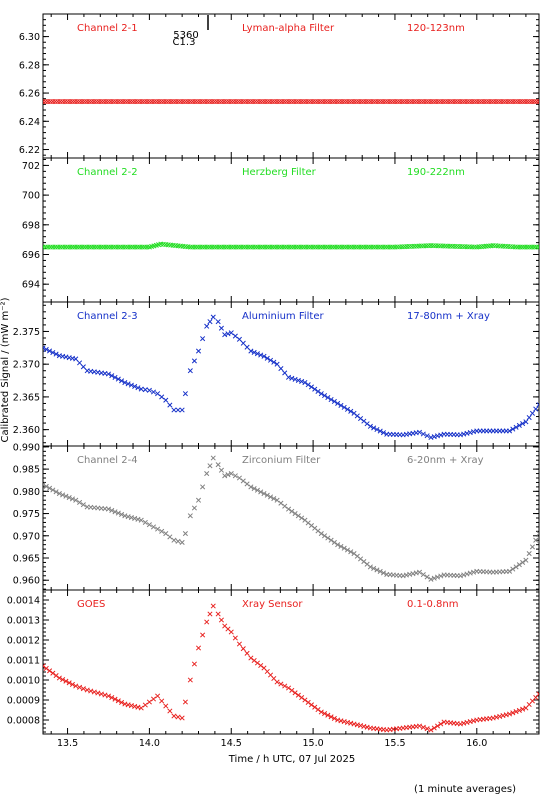  What do you see at coordinates (31, 166) in the screenshot?
I see `y-tick-label: 702` at bounding box center [31, 166].